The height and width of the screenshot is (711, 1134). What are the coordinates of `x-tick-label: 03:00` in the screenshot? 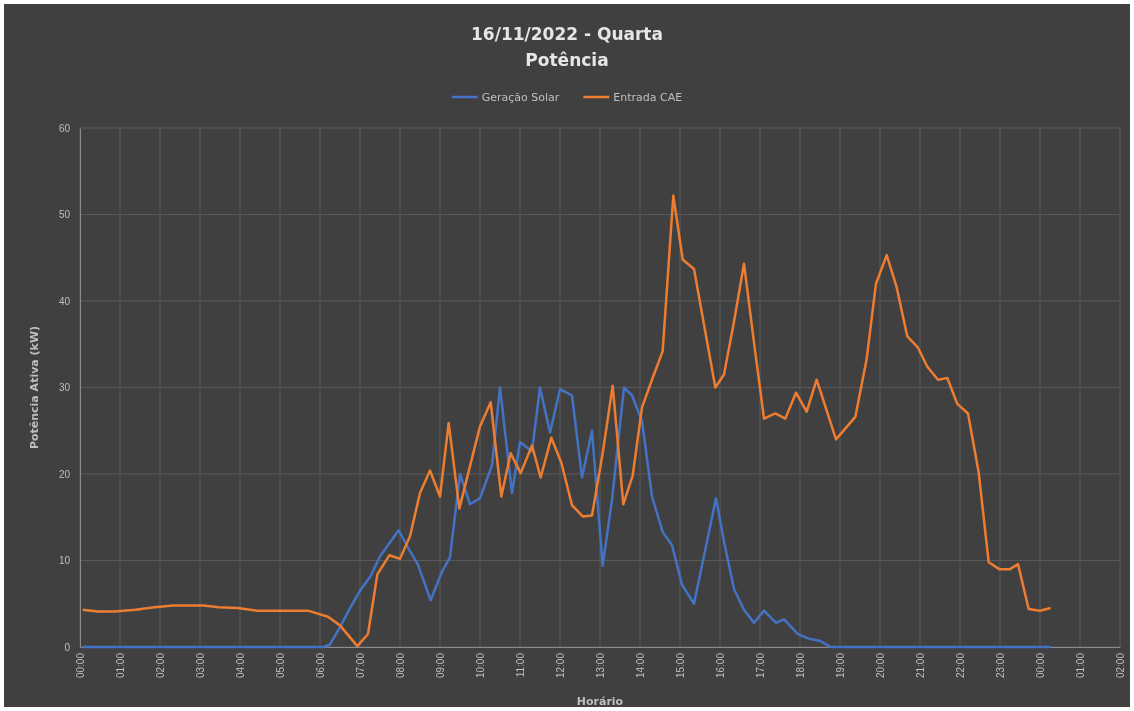 It's located at (200, 665).